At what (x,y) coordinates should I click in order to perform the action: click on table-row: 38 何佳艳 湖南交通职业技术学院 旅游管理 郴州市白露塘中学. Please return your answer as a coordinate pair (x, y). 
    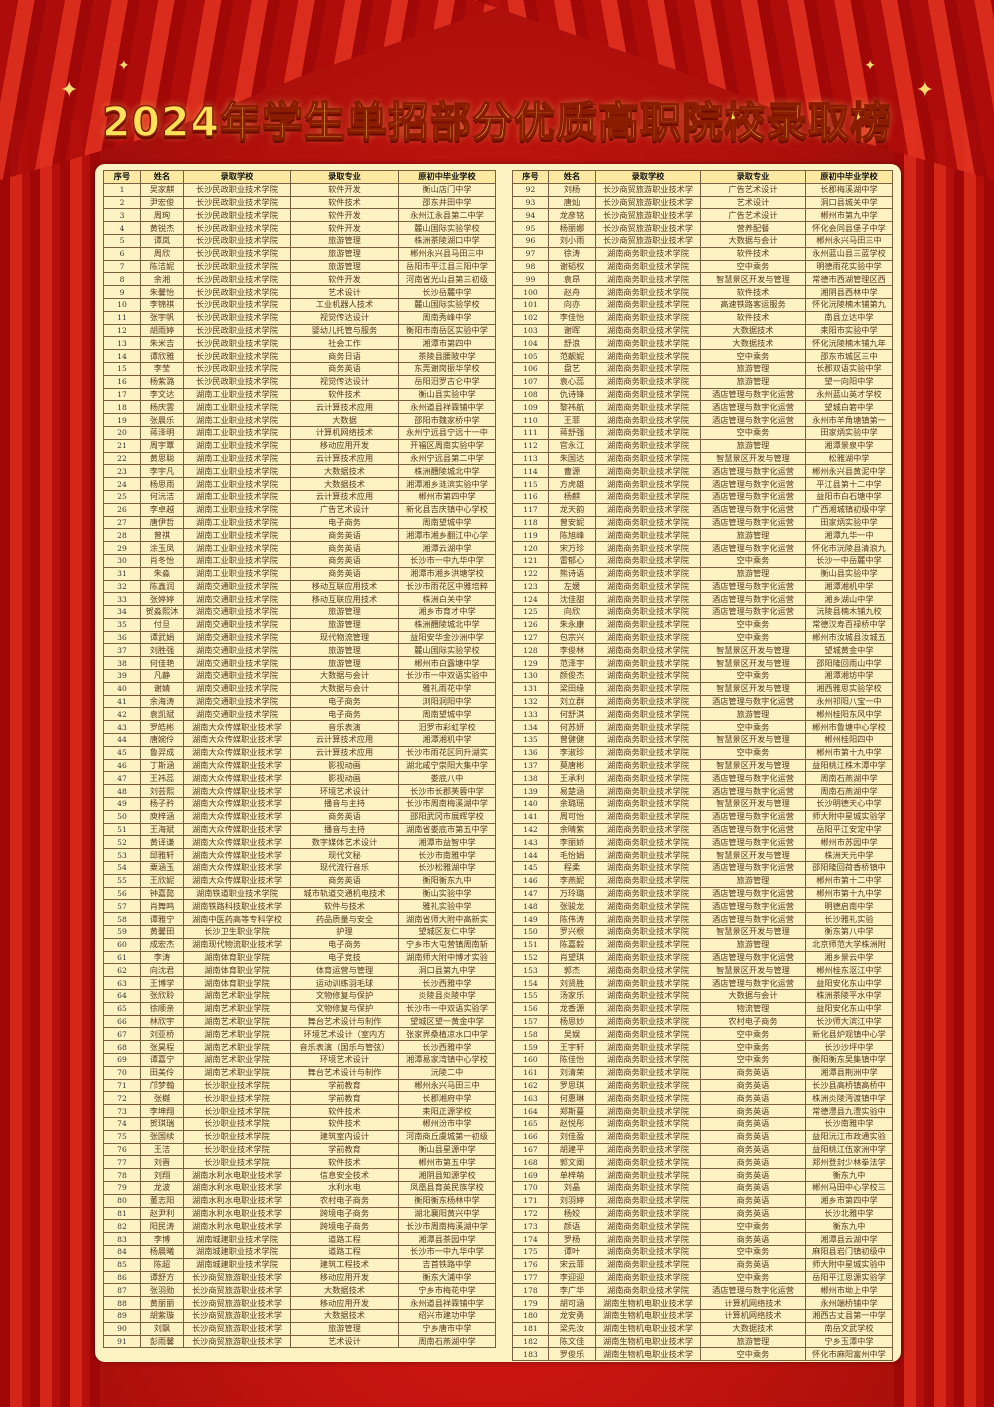
    Looking at the image, I should click on (299, 663).